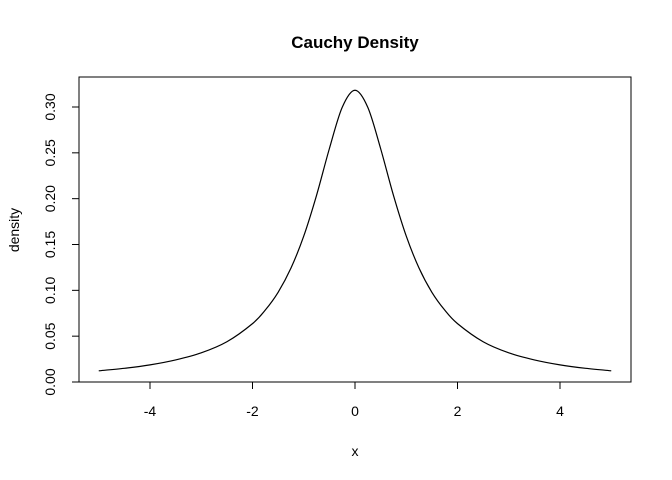 Image resolution: width=672 pixels, height=480 pixels. Describe the element at coordinates (50, 289) in the screenshot. I see `y-tick-label: 0.10` at that location.